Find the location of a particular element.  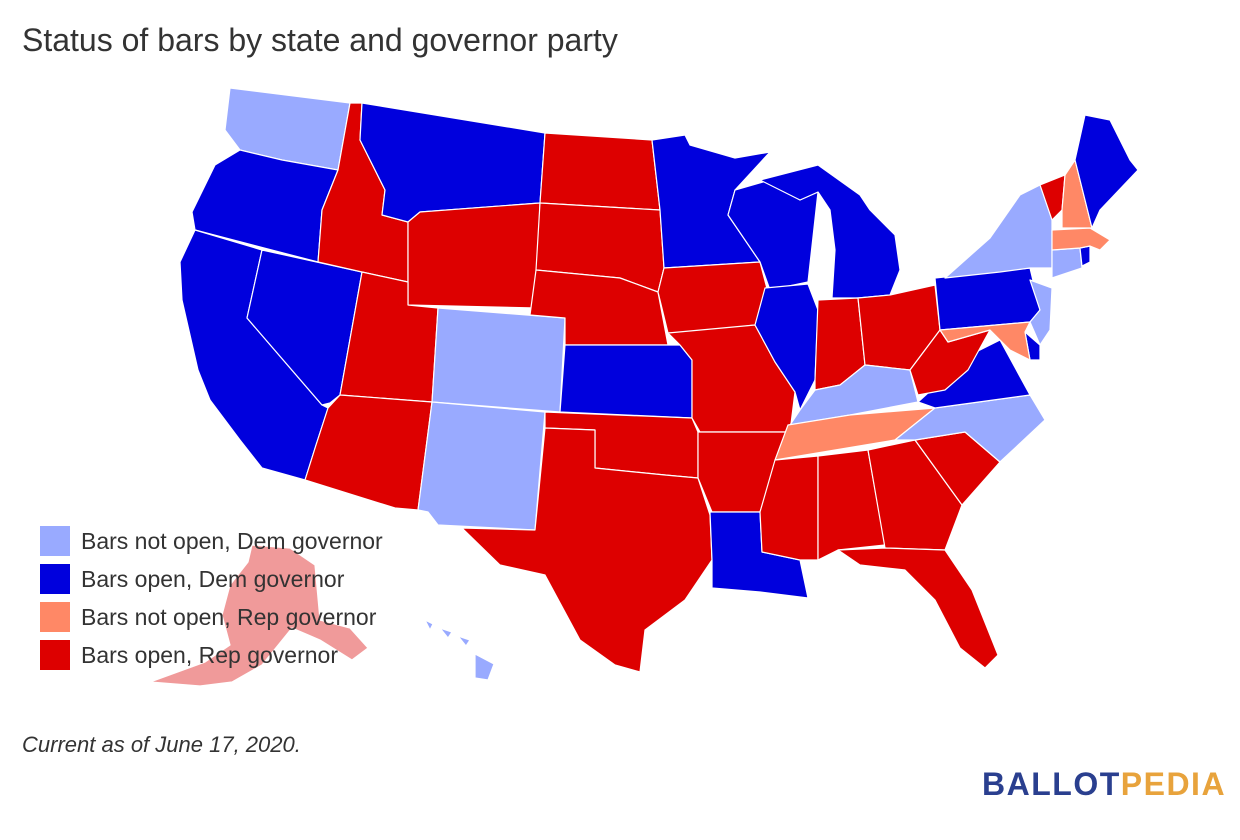

legend-label: Bars open, Rep governor is located at coordinates (209, 654).